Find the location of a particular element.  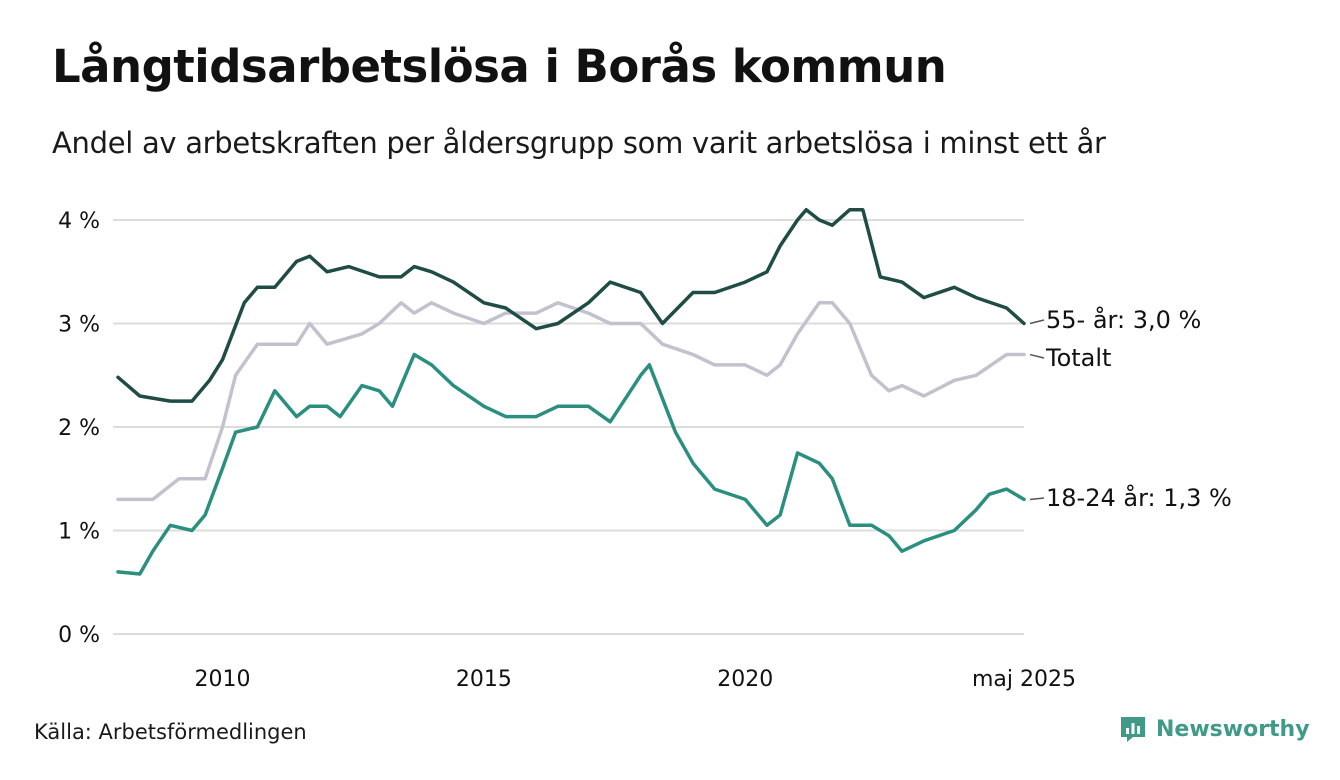

y-tick-label: 3 % is located at coordinates (79, 325).